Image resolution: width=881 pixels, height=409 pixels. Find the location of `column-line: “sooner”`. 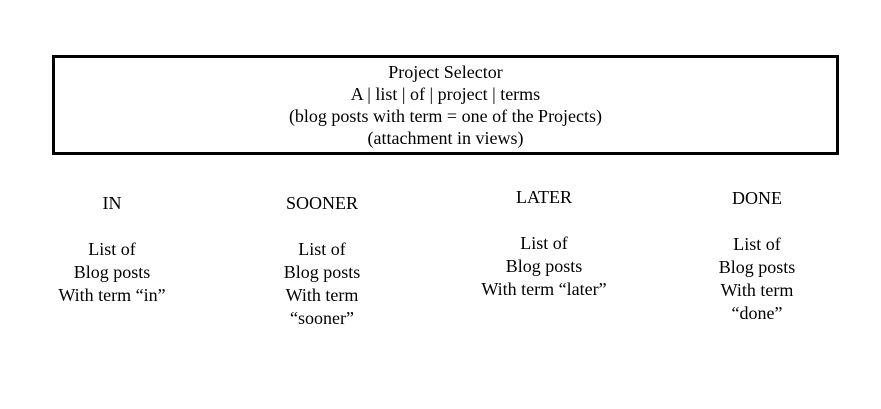

column-line: “sooner” is located at coordinates (322, 318).